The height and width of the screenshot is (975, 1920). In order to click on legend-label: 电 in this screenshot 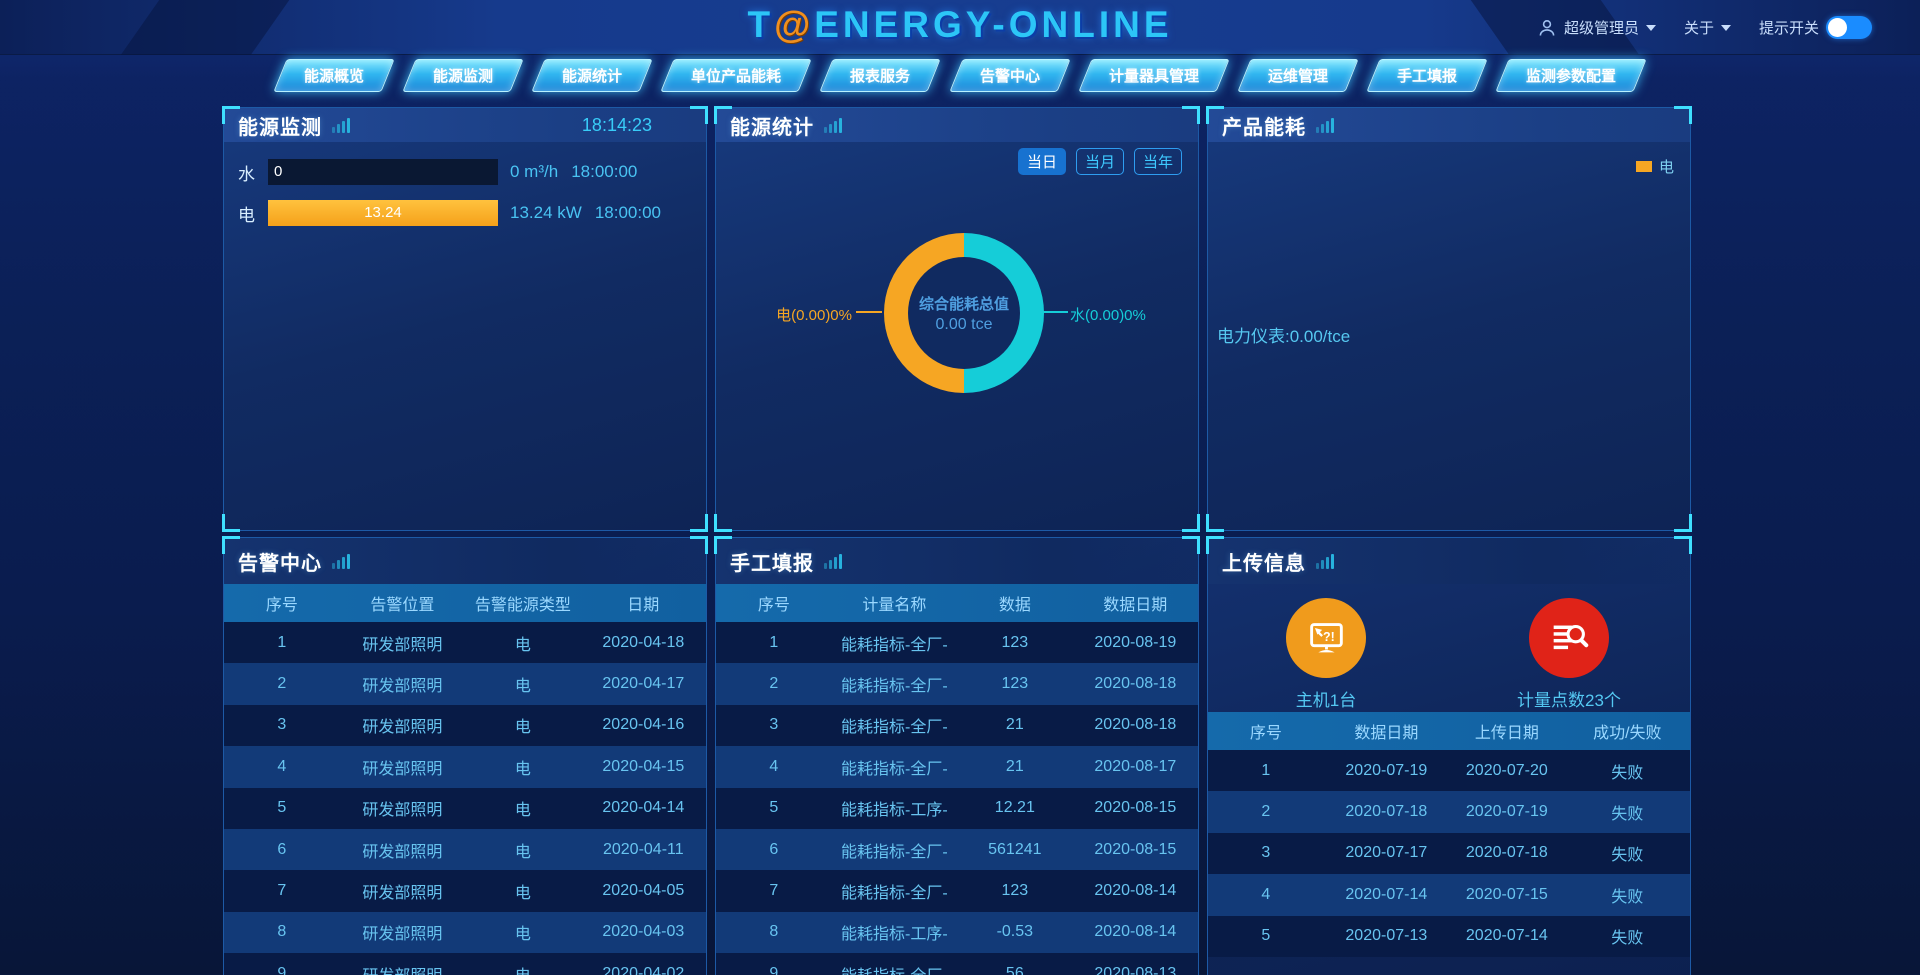, I will do `click(1666, 167)`.